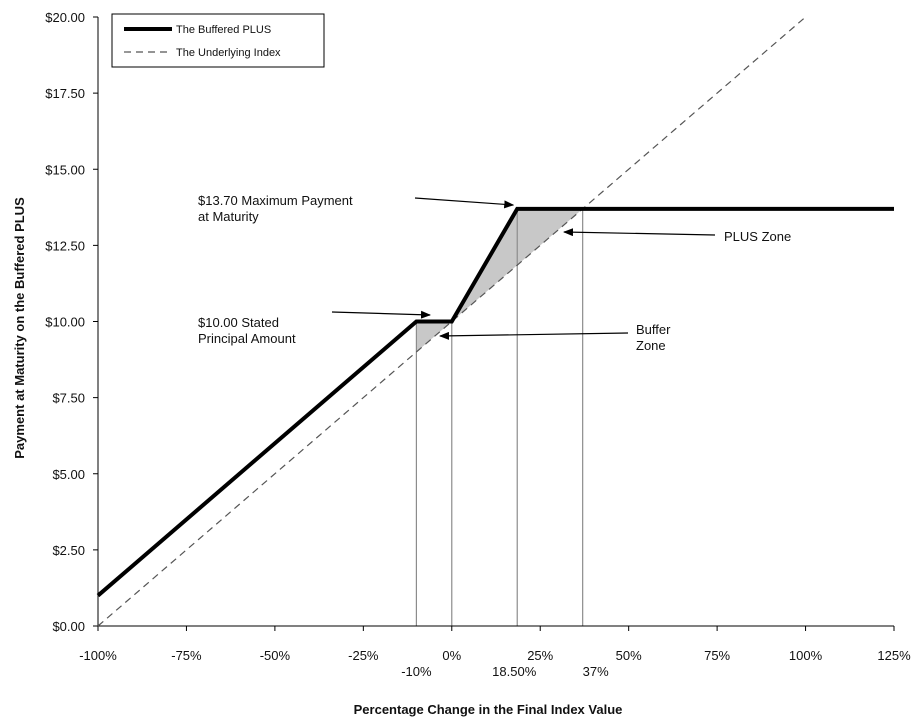  What do you see at coordinates (514, 671) in the screenshot?
I see `breakpoint-x-label: 18.50%` at bounding box center [514, 671].